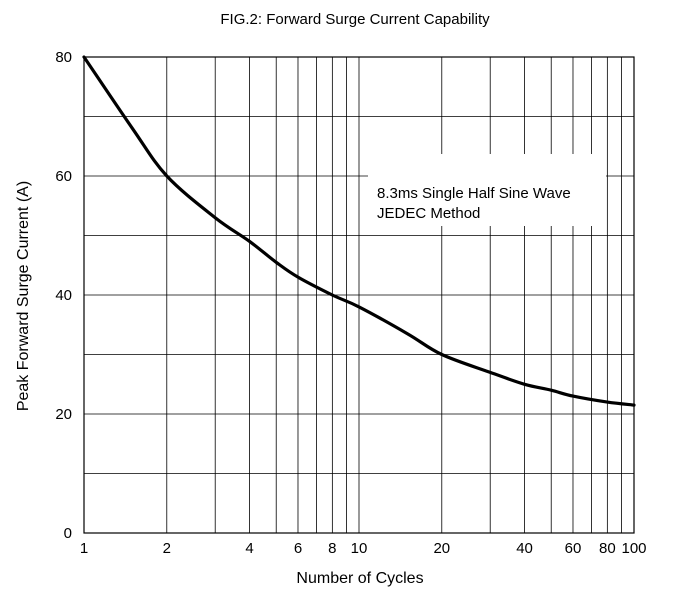  Describe the element at coordinates (573, 548) in the screenshot. I see `x-tick-label: 60` at that location.